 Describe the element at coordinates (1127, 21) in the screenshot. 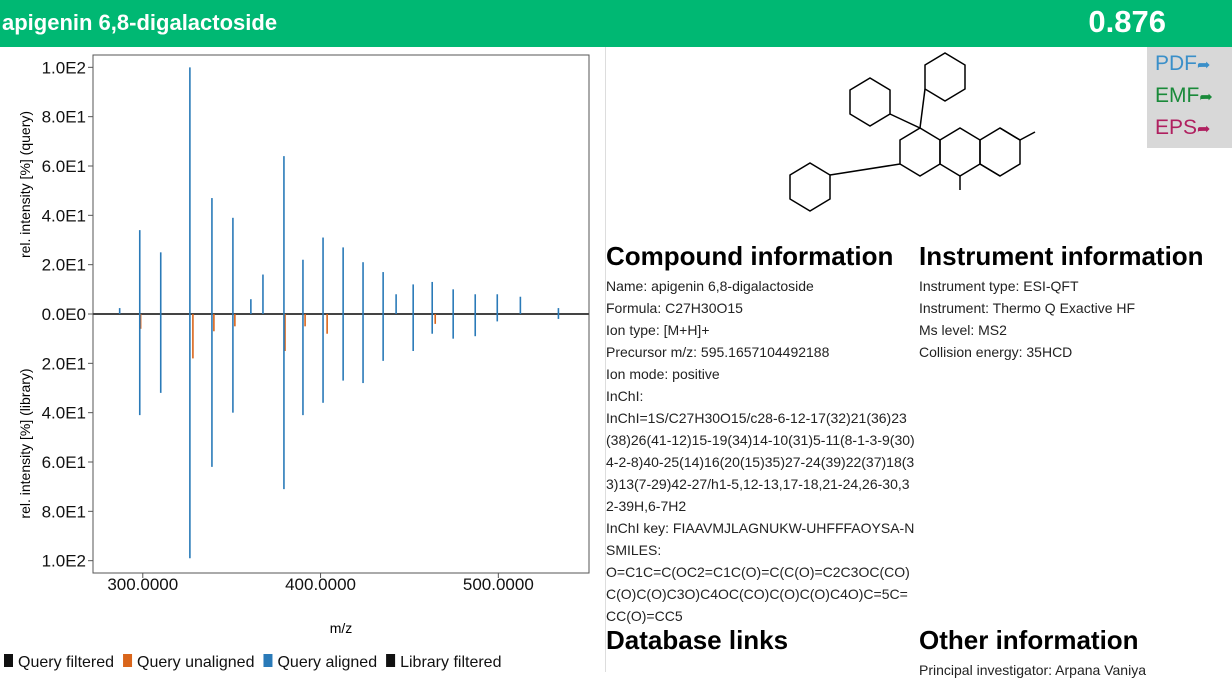

I see `match-score: 0.876` at that location.